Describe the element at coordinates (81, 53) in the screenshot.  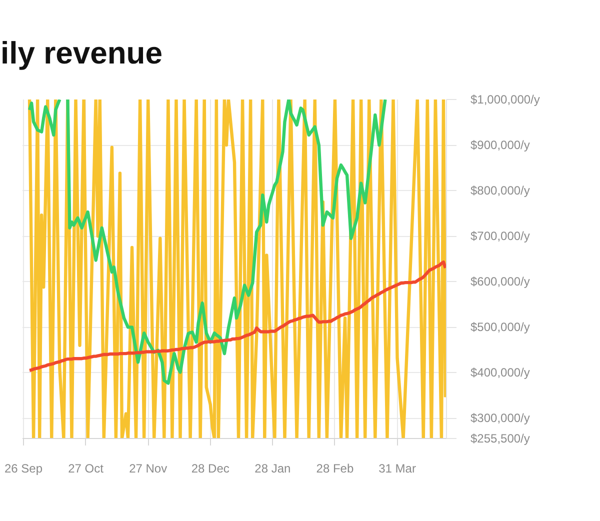
I see `chart-title: ily revenue` at that location.